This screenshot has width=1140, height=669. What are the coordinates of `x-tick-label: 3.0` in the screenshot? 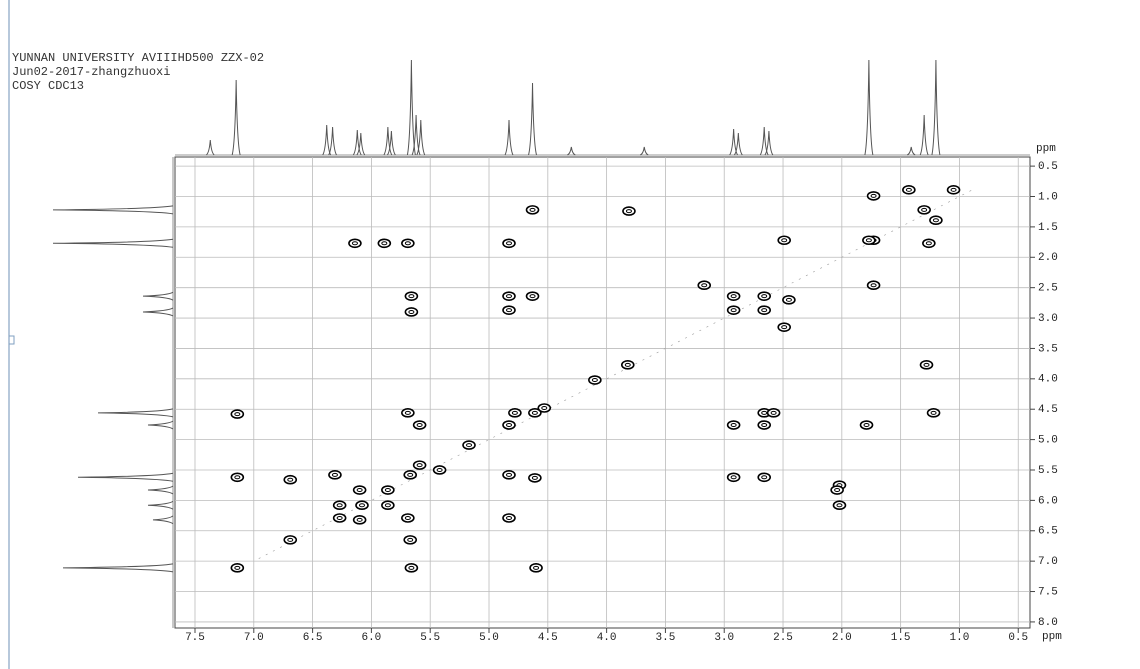 It's located at (724, 638).